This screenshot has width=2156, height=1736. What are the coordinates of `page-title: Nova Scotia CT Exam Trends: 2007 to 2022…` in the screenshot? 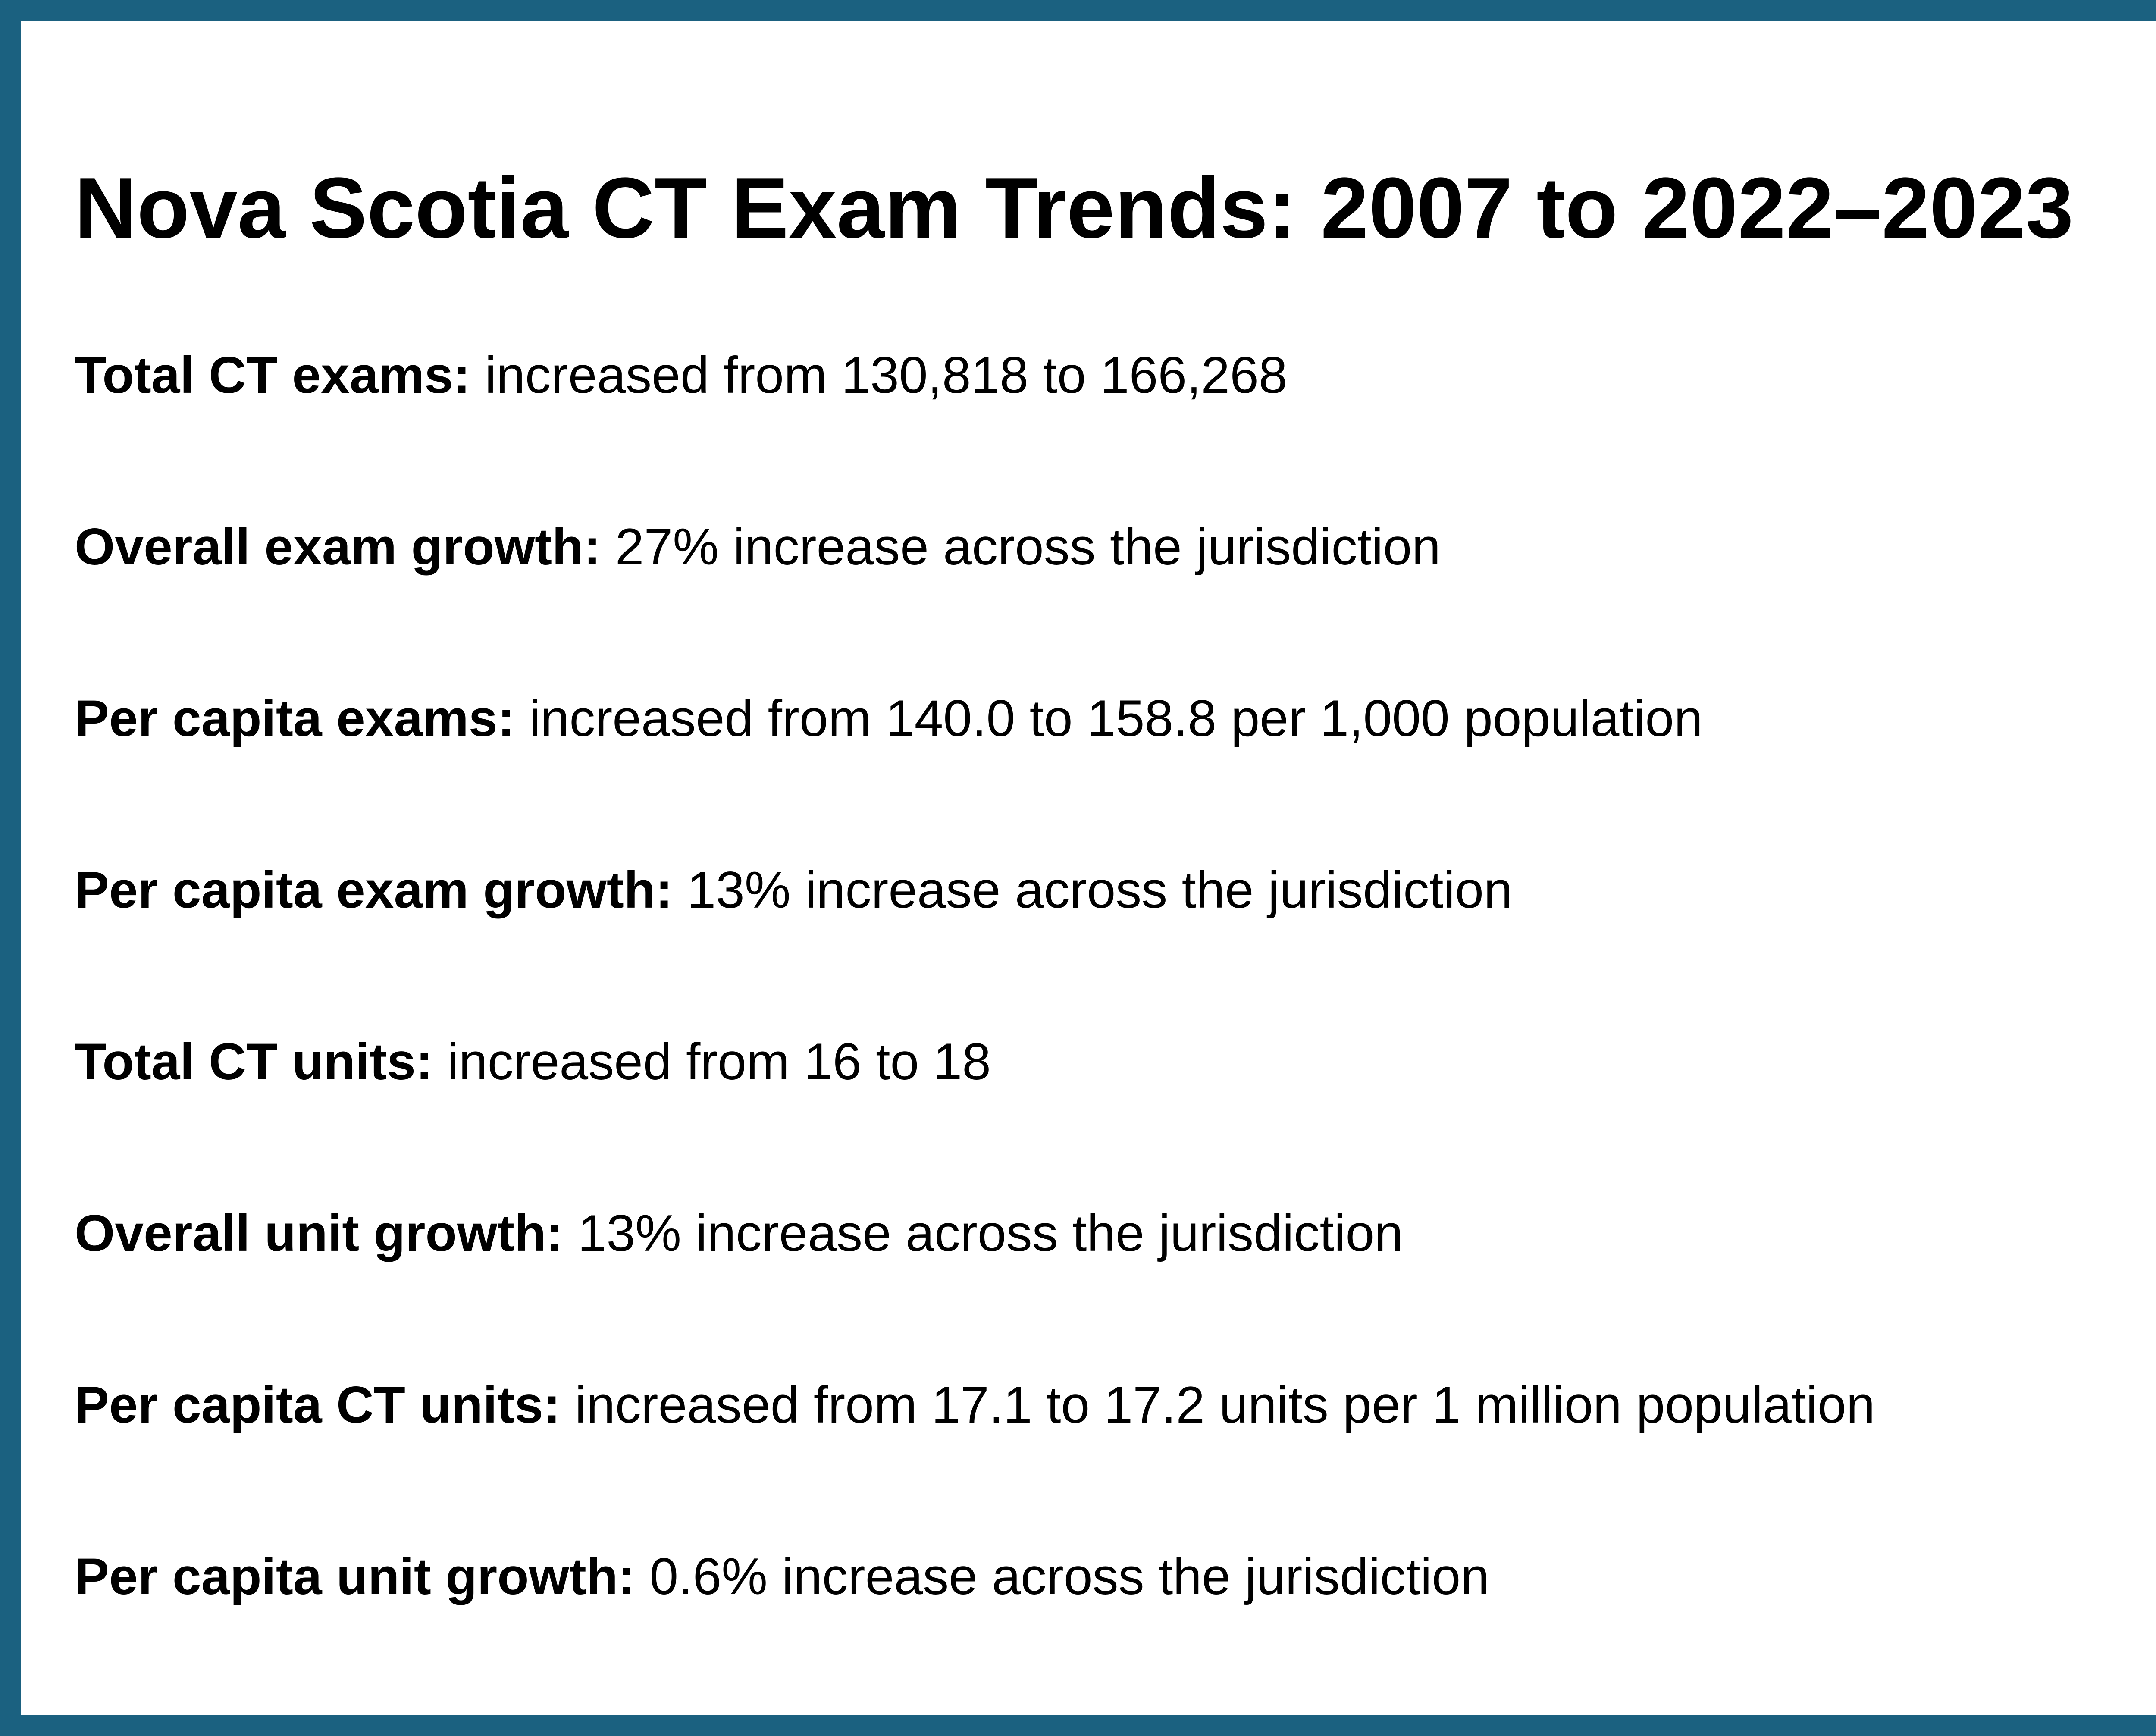 It's located at (1074, 208).